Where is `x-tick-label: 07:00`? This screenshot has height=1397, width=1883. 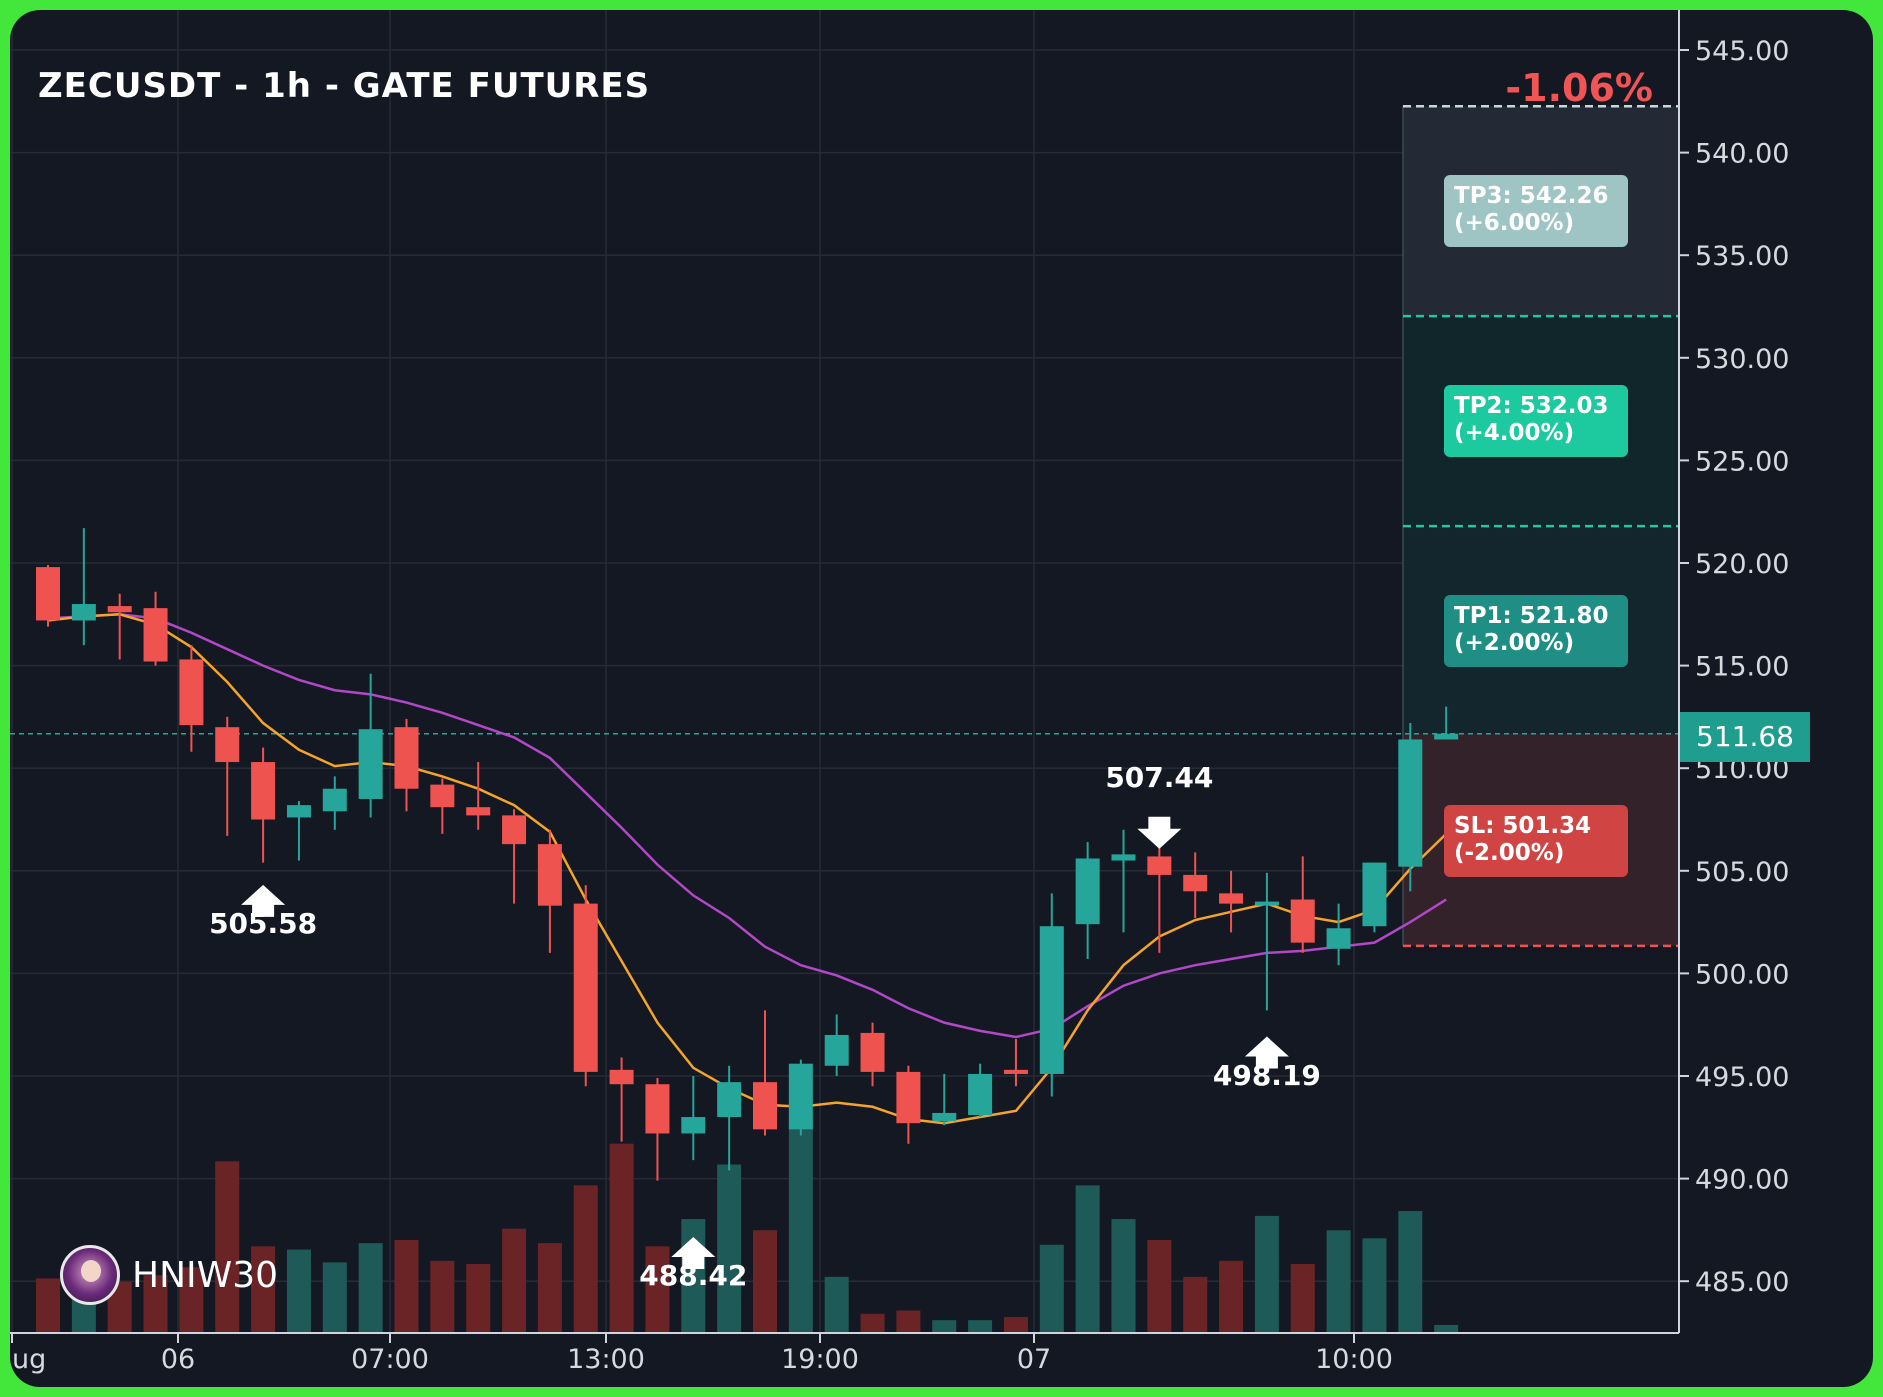 x-tick-label: 07:00 is located at coordinates (390, 1359).